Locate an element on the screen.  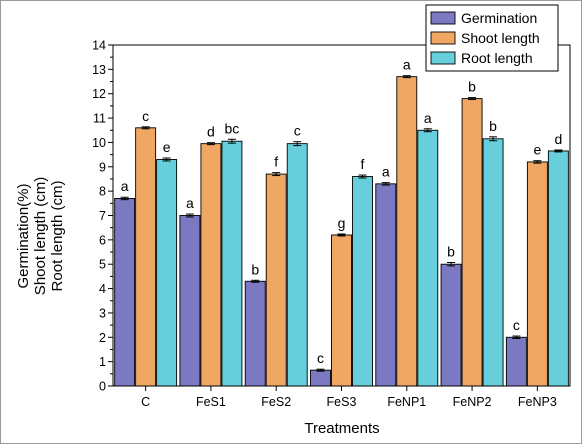
y-tick-label: 7 is located at coordinates (102, 216).